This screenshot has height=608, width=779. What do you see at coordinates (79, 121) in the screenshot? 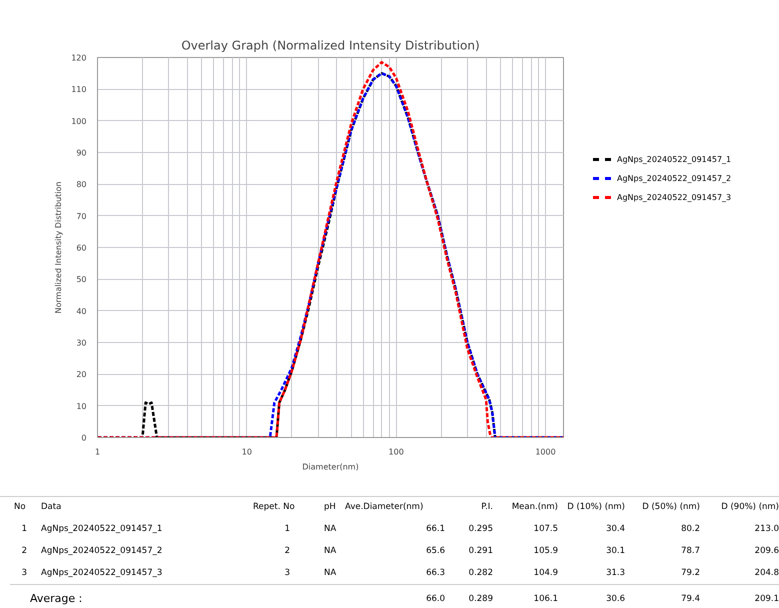
I see `y-tick-label: 100` at bounding box center [79, 121].